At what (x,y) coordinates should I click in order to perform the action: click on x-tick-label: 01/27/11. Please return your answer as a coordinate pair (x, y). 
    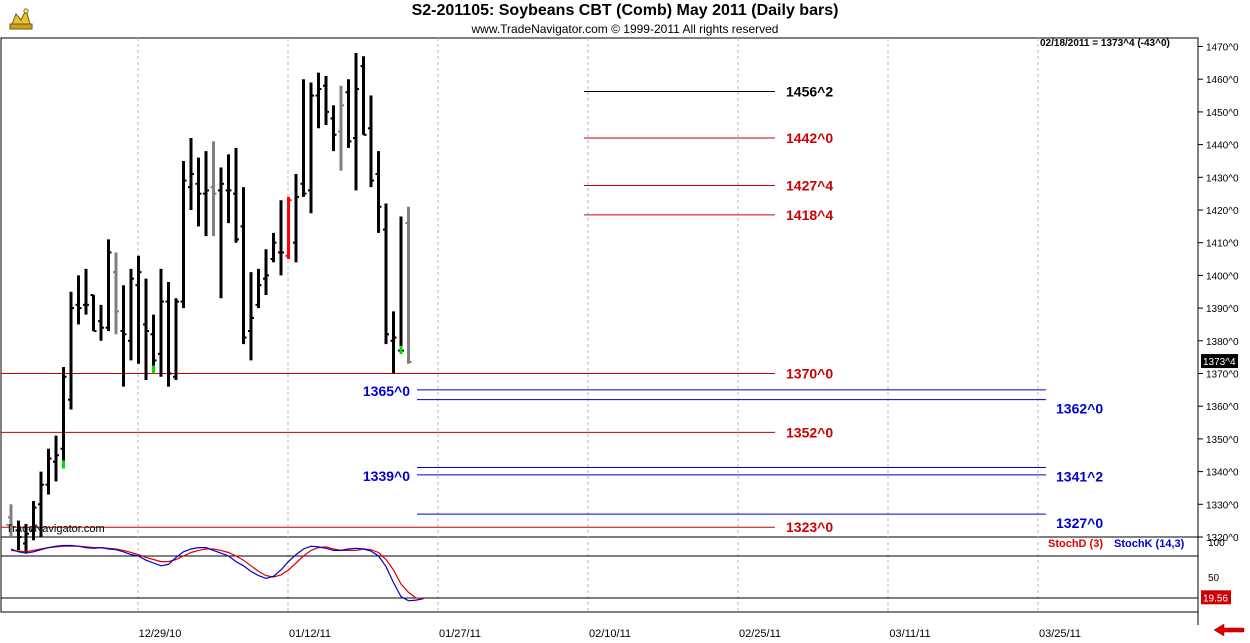
    Looking at the image, I should click on (460, 634).